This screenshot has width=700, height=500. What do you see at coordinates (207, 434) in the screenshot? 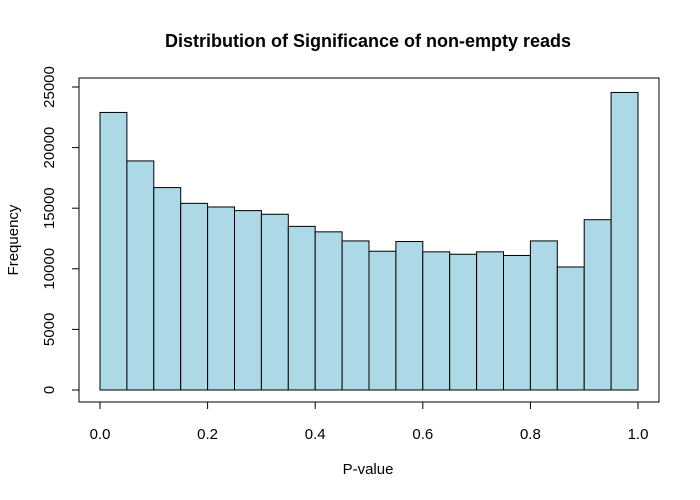
I see `x-tick-label: 0.2` at bounding box center [207, 434].